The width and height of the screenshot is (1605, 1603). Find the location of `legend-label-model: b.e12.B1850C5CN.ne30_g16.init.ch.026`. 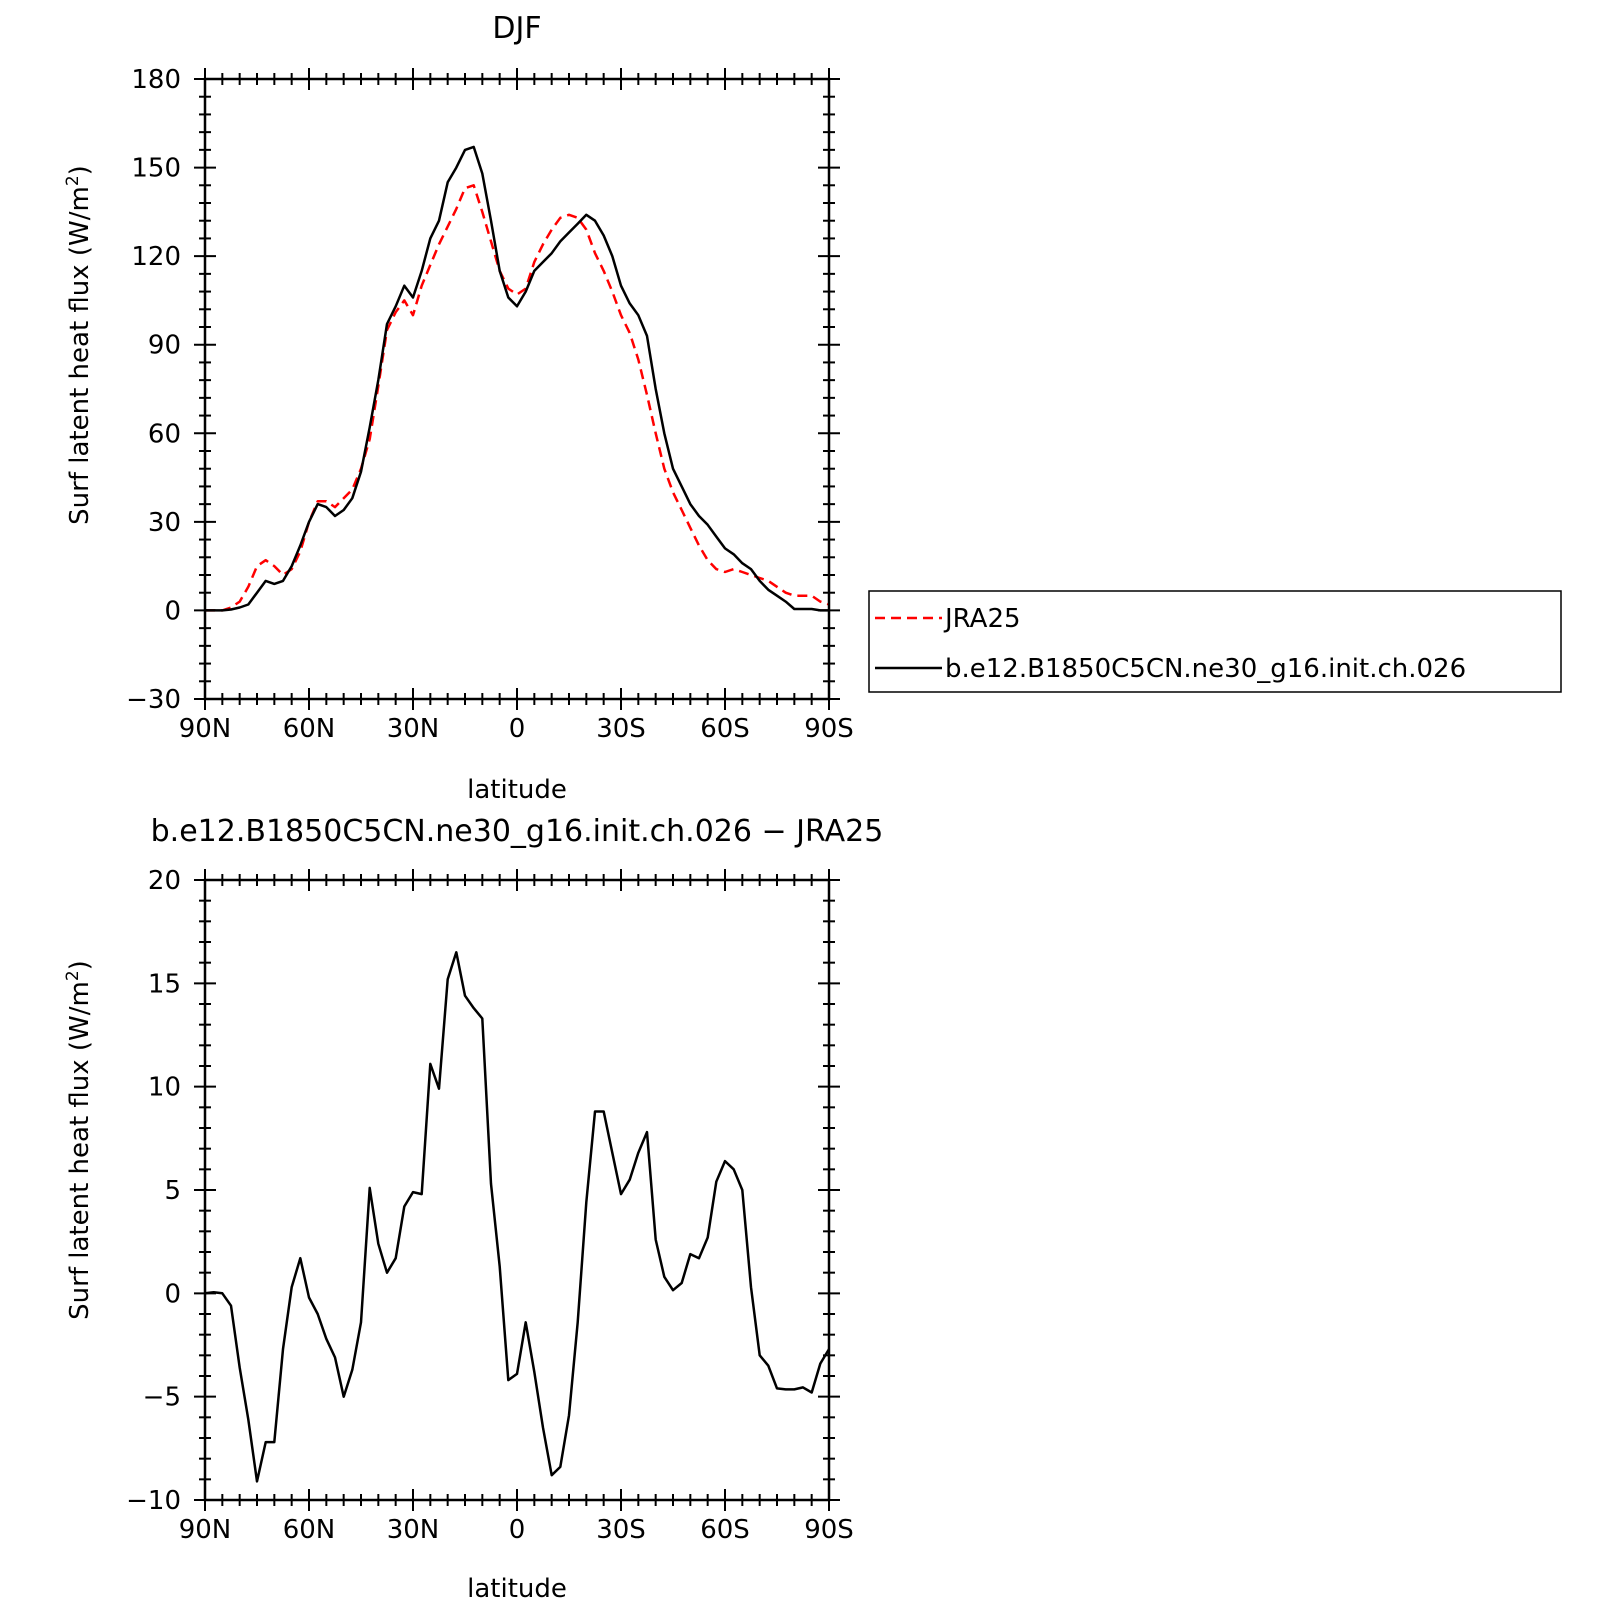

legend-label-model: b.e12.B1850C5CN.ne30_g16.init.ch.026 is located at coordinates (1205, 669).